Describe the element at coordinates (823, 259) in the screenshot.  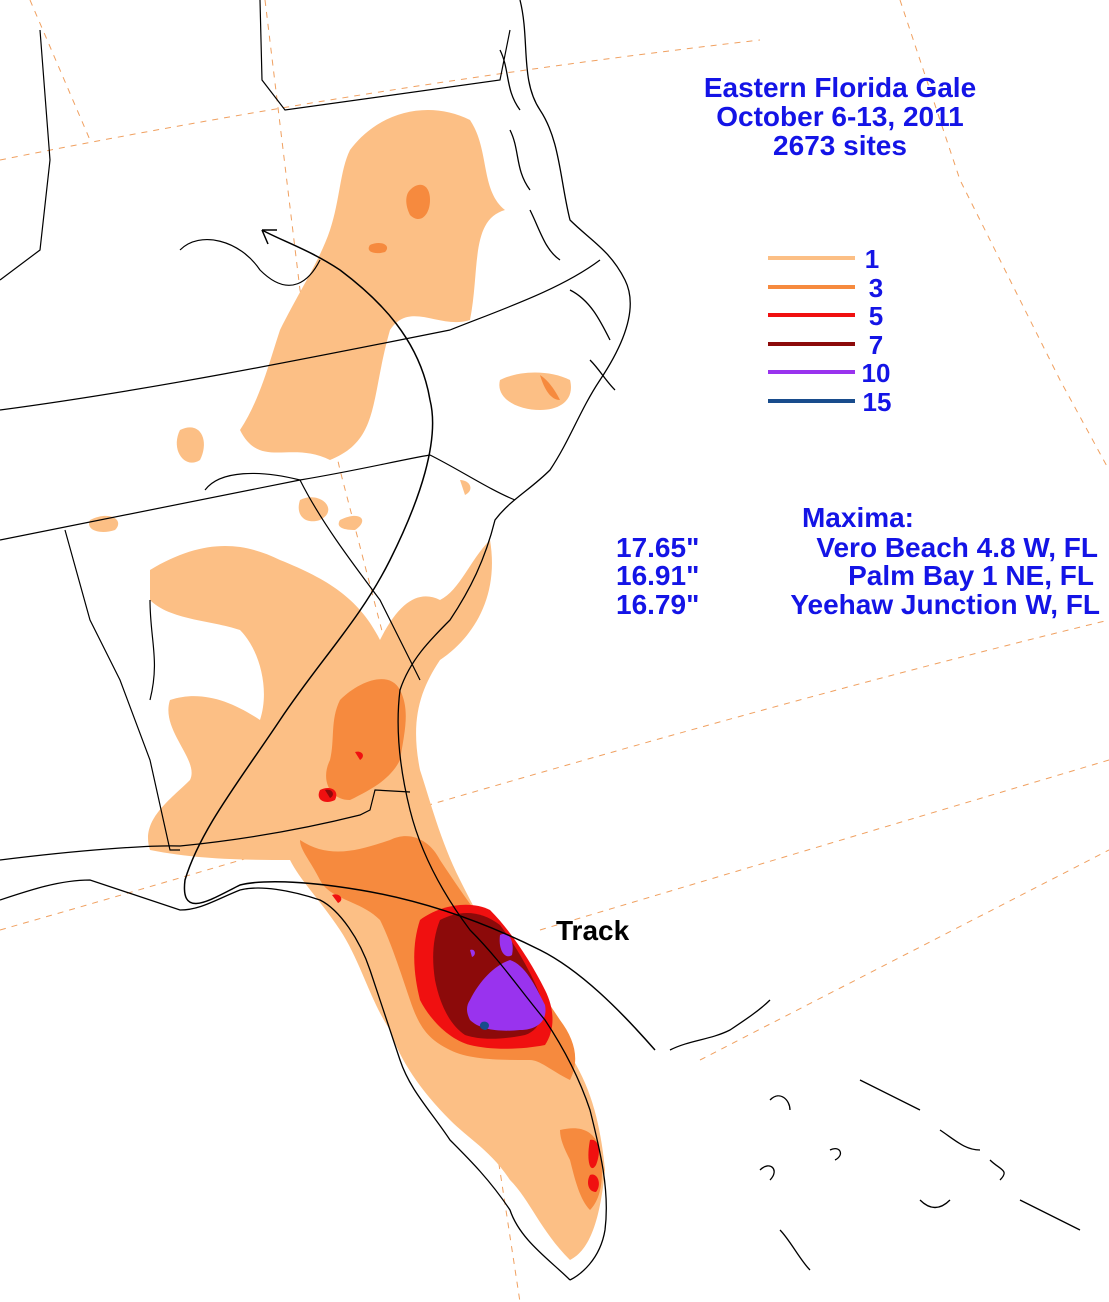
I see `legend-item-1: 1` at that location.